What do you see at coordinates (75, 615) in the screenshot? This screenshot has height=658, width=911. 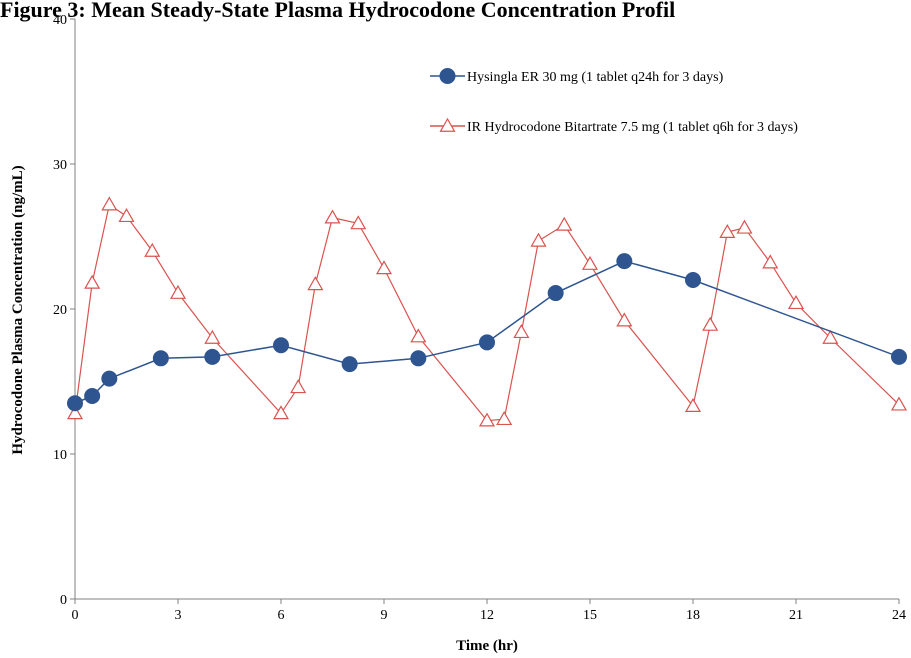 I see `x-tick-label: 0` at bounding box center [75, 615].